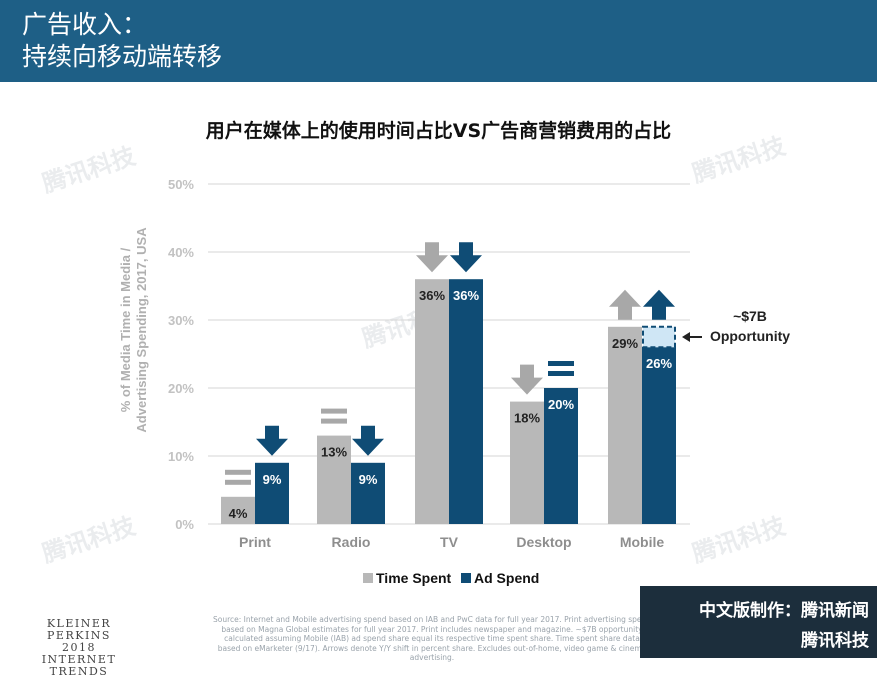  Describe the element at coordinates (750, 316) in the screenshot. I see `opportunity-amount: ~$7B` at that location.